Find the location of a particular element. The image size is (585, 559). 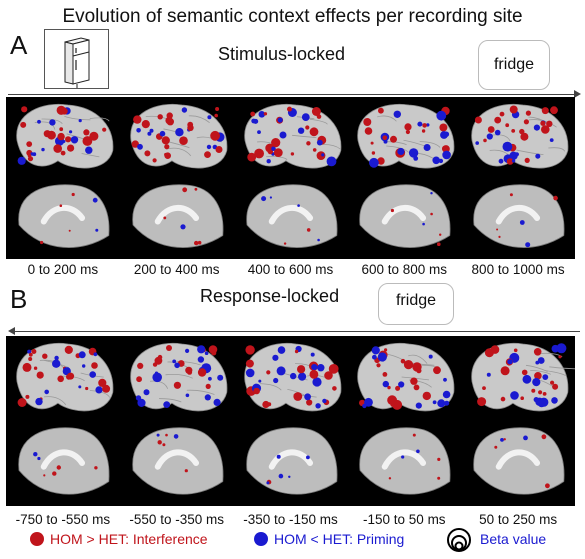

legend-priming: HOM < HET: Priming is located at coordinates (339, 539).